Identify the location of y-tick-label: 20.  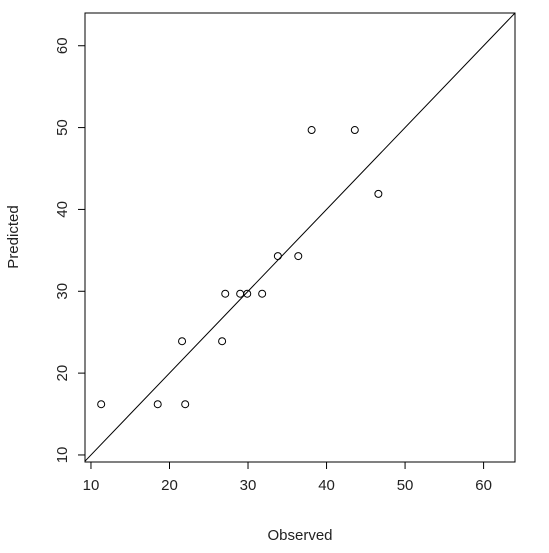
(62, 373).